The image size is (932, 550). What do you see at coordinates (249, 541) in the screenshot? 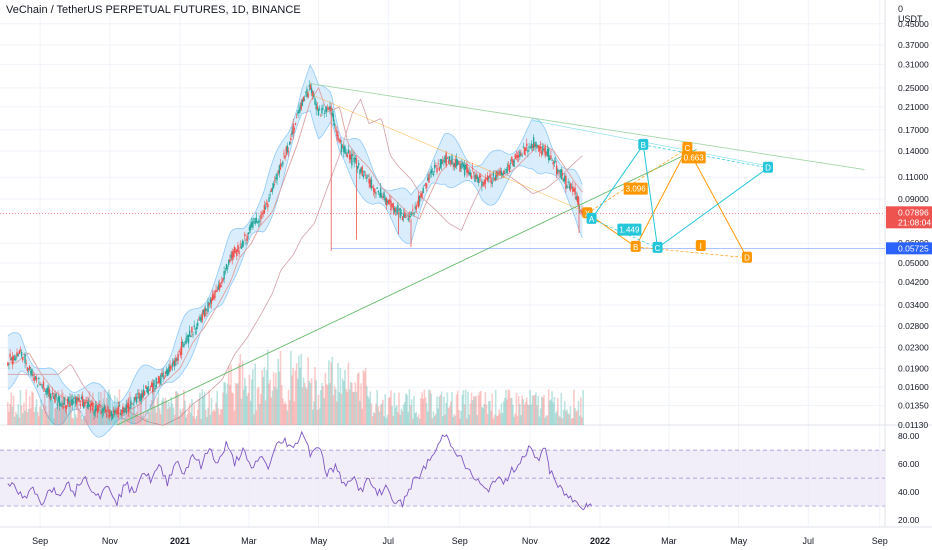
I see `time-axis-label: Mar` at bounding box center [249, 541].